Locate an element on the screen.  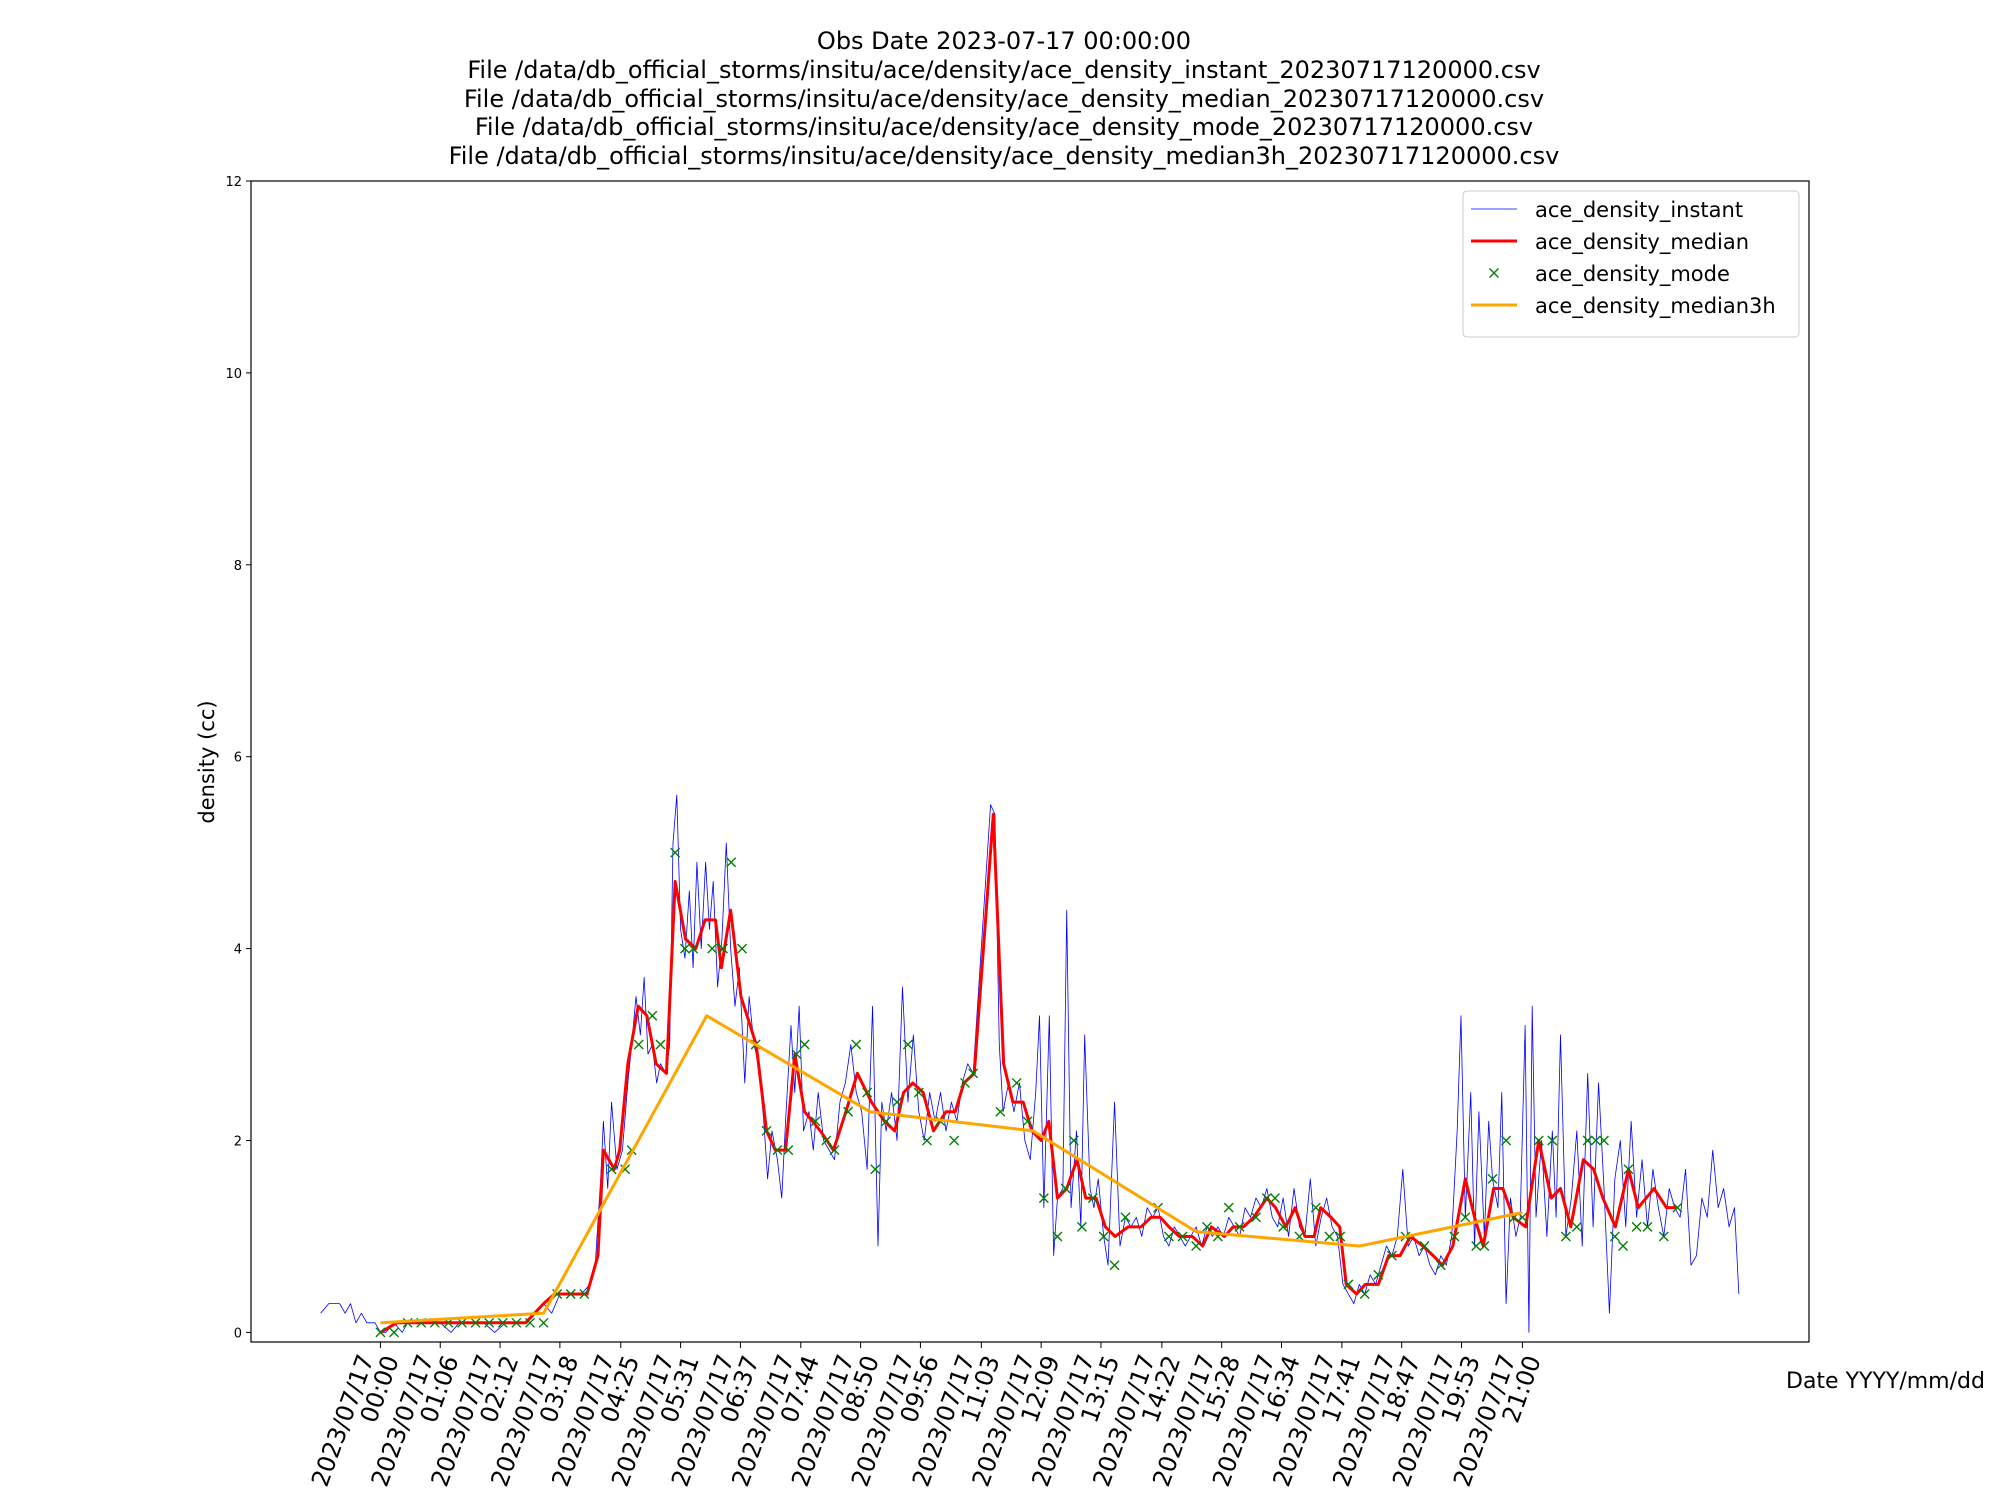
y-tick-label: 10 is located at coordinates (233, 374).